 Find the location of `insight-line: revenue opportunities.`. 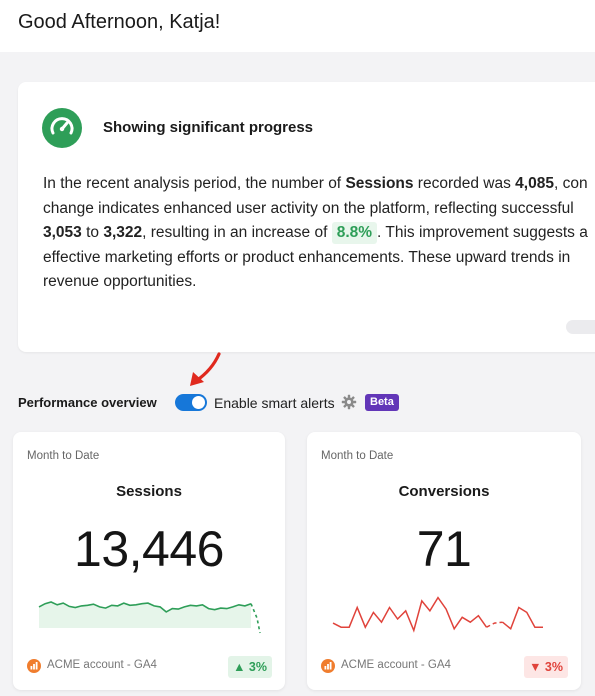

insight-line: revenue opportunities. is located at coordinates (120, 281).